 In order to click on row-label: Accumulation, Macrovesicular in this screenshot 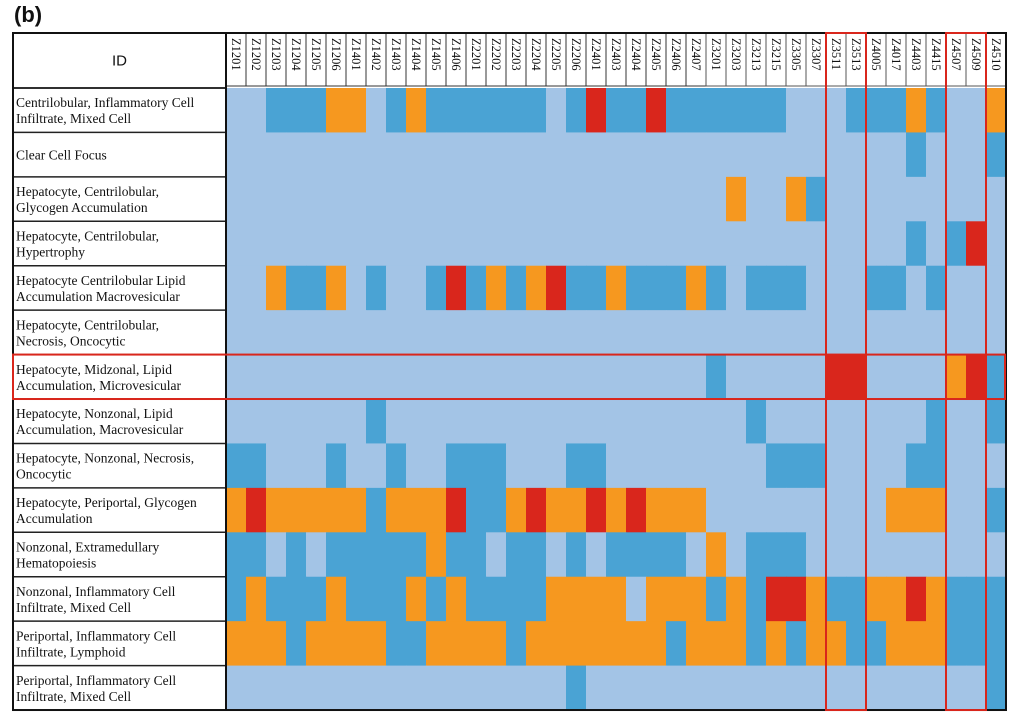, I will do `click(100, 429)`.